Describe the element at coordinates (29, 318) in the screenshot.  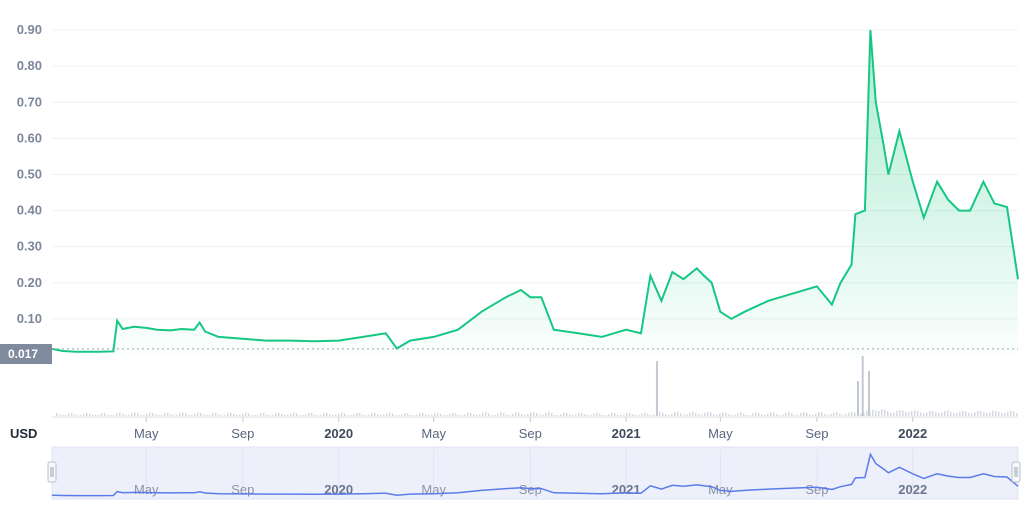
I see `y-tick-label: 0.10` at that location.